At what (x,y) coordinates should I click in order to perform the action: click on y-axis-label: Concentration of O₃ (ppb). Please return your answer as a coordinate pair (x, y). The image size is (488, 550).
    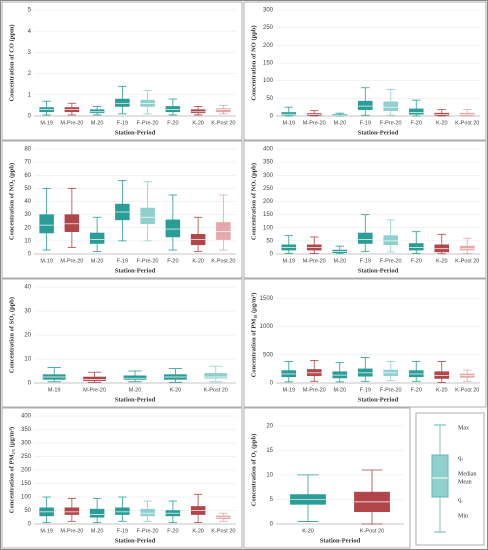
    Looking at the image, I should click on (253, 470).